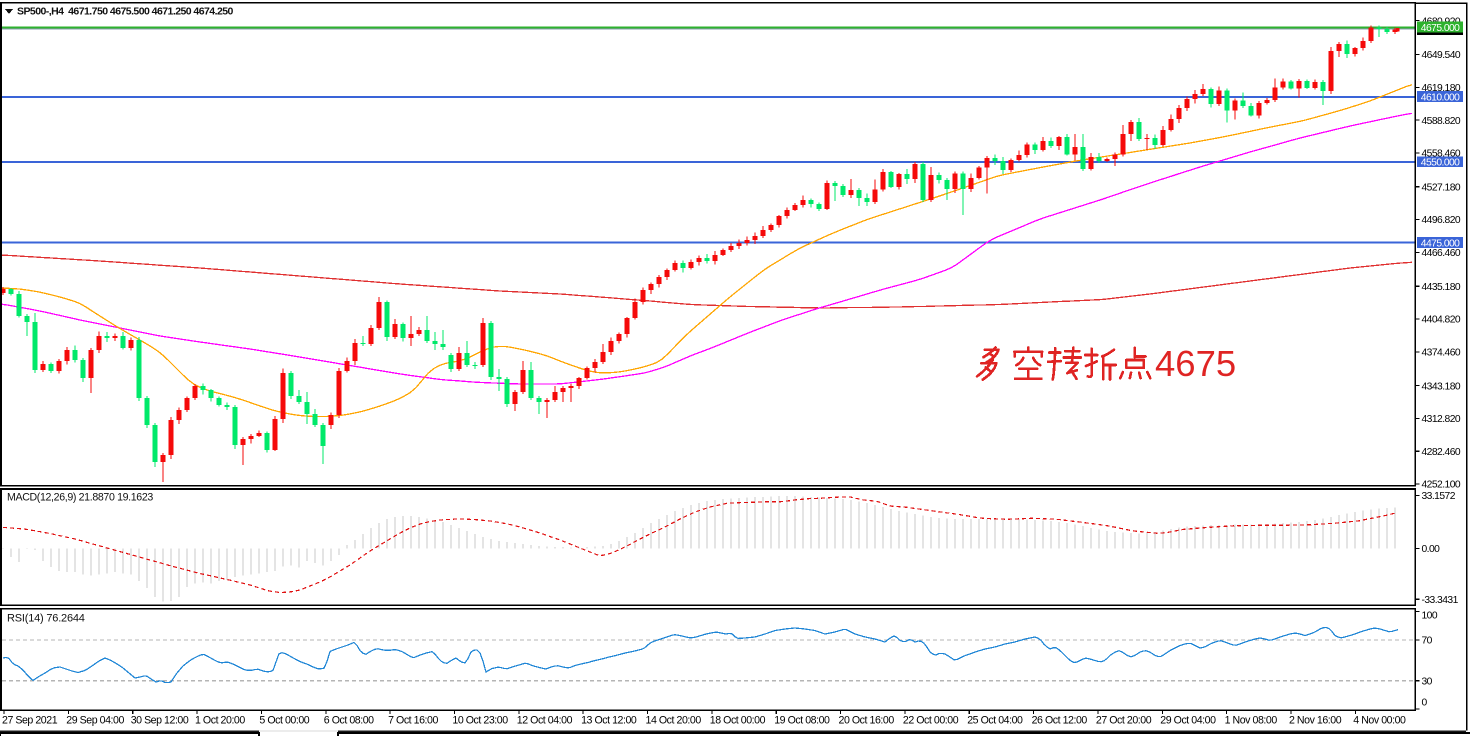 The width and height of the screenshot is (1470, 736). I want to click on svg-text: RSI(14) 76.2644, so click(46, 619).